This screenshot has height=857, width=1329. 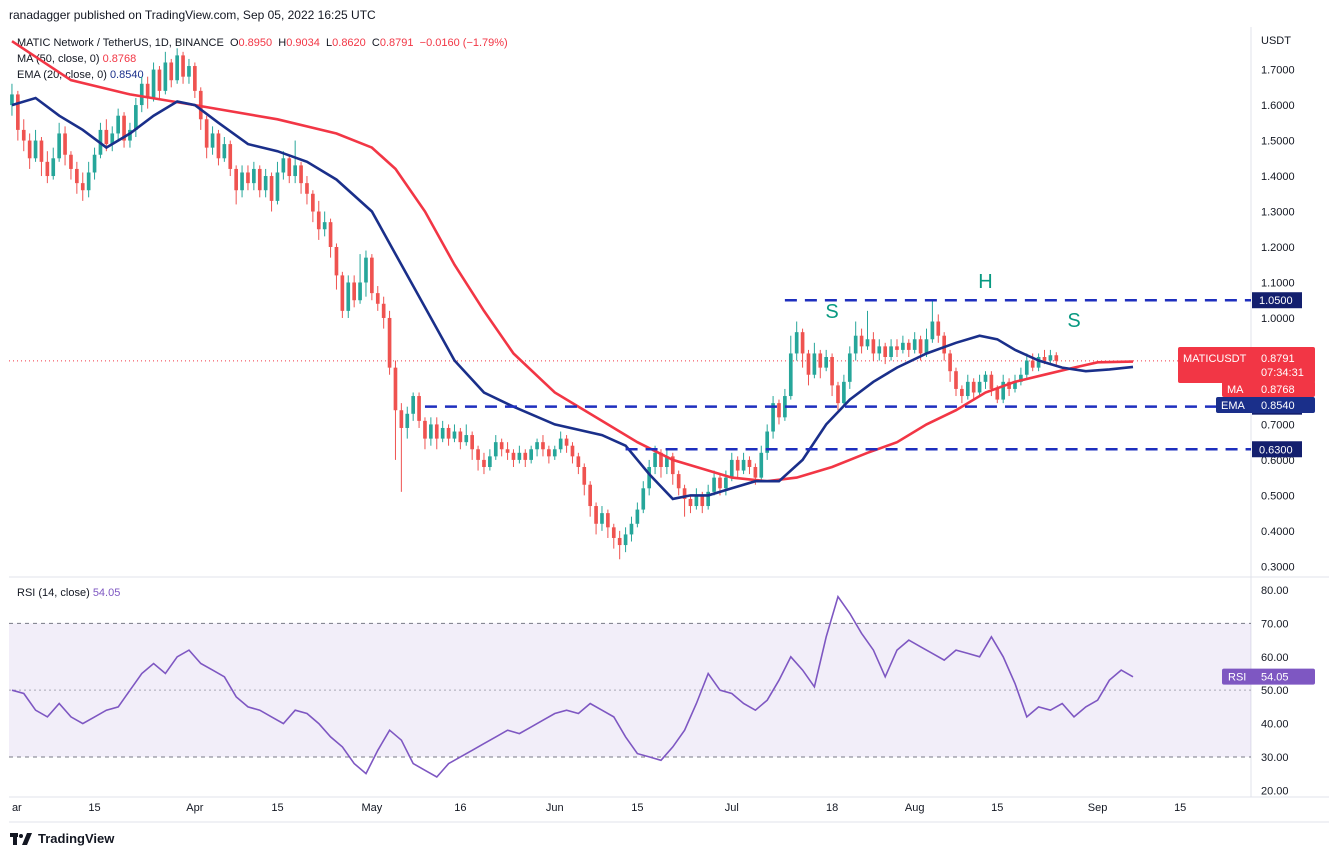 What do you see at coordinates (17, 808) in the screenshot?
I see `time-tick-label: ar` at bounding box center [17, 808].